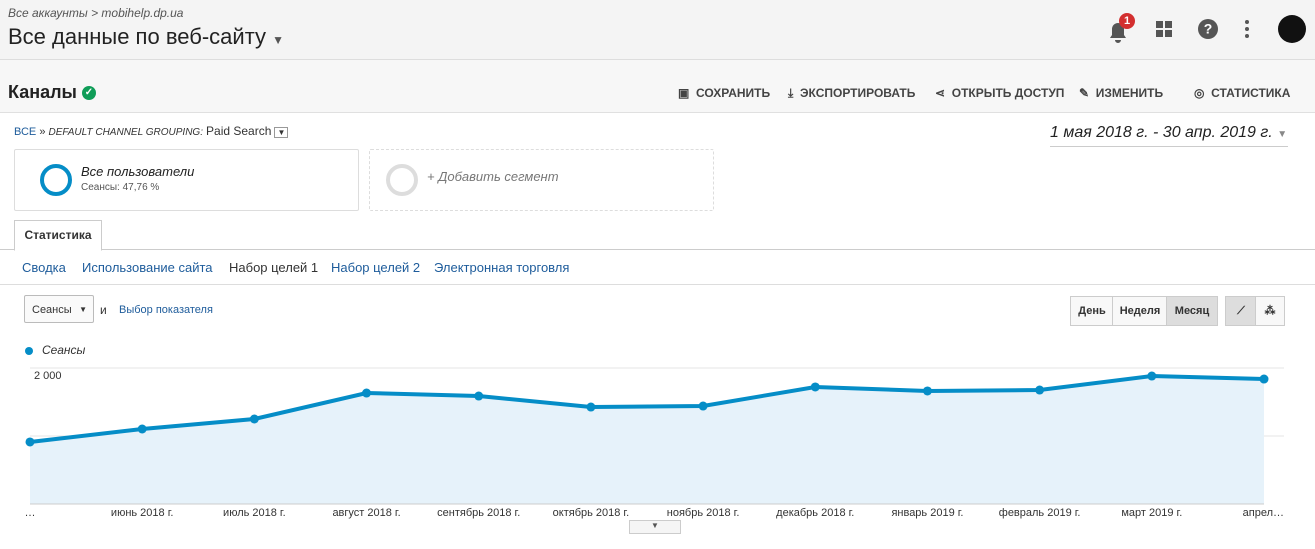 The image size is (1315, 549). I want to click on action-save: ▣ СОХРАНИТЬ, so click(724, 93).